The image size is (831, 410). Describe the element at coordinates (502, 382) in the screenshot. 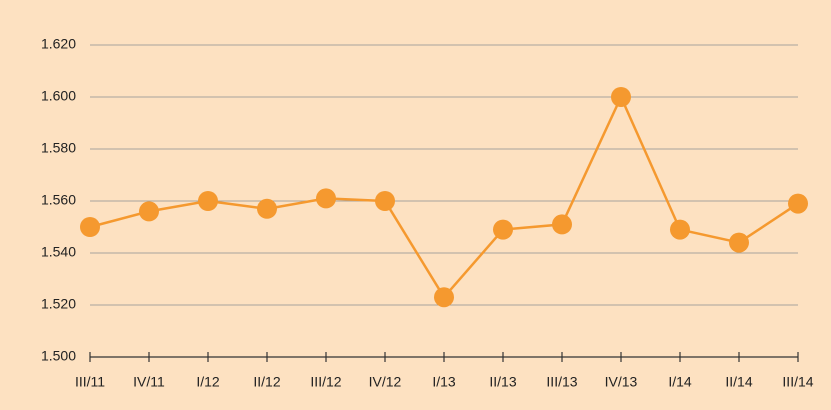

I see `x-tick-label: II/13` at that location.